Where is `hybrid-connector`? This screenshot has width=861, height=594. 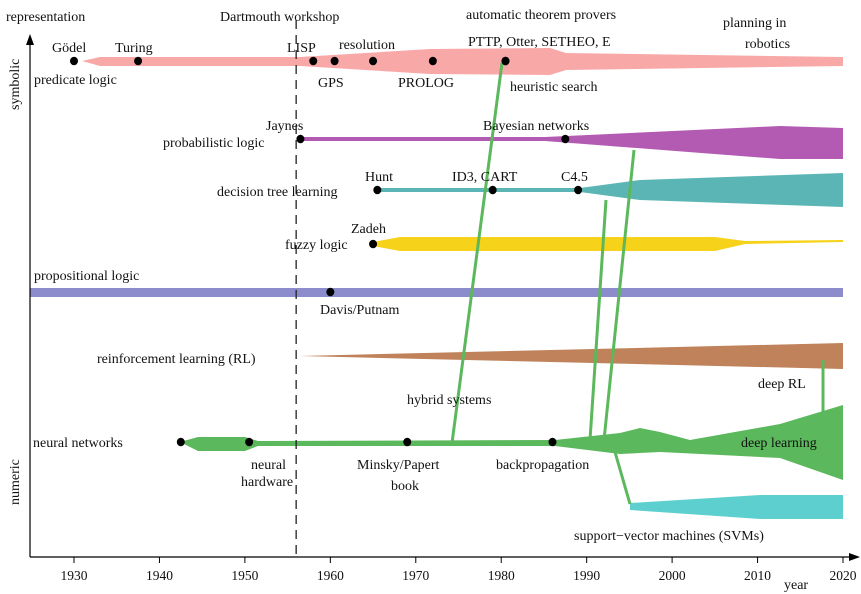 hybrid-connector is located at coordinates (477, 253).